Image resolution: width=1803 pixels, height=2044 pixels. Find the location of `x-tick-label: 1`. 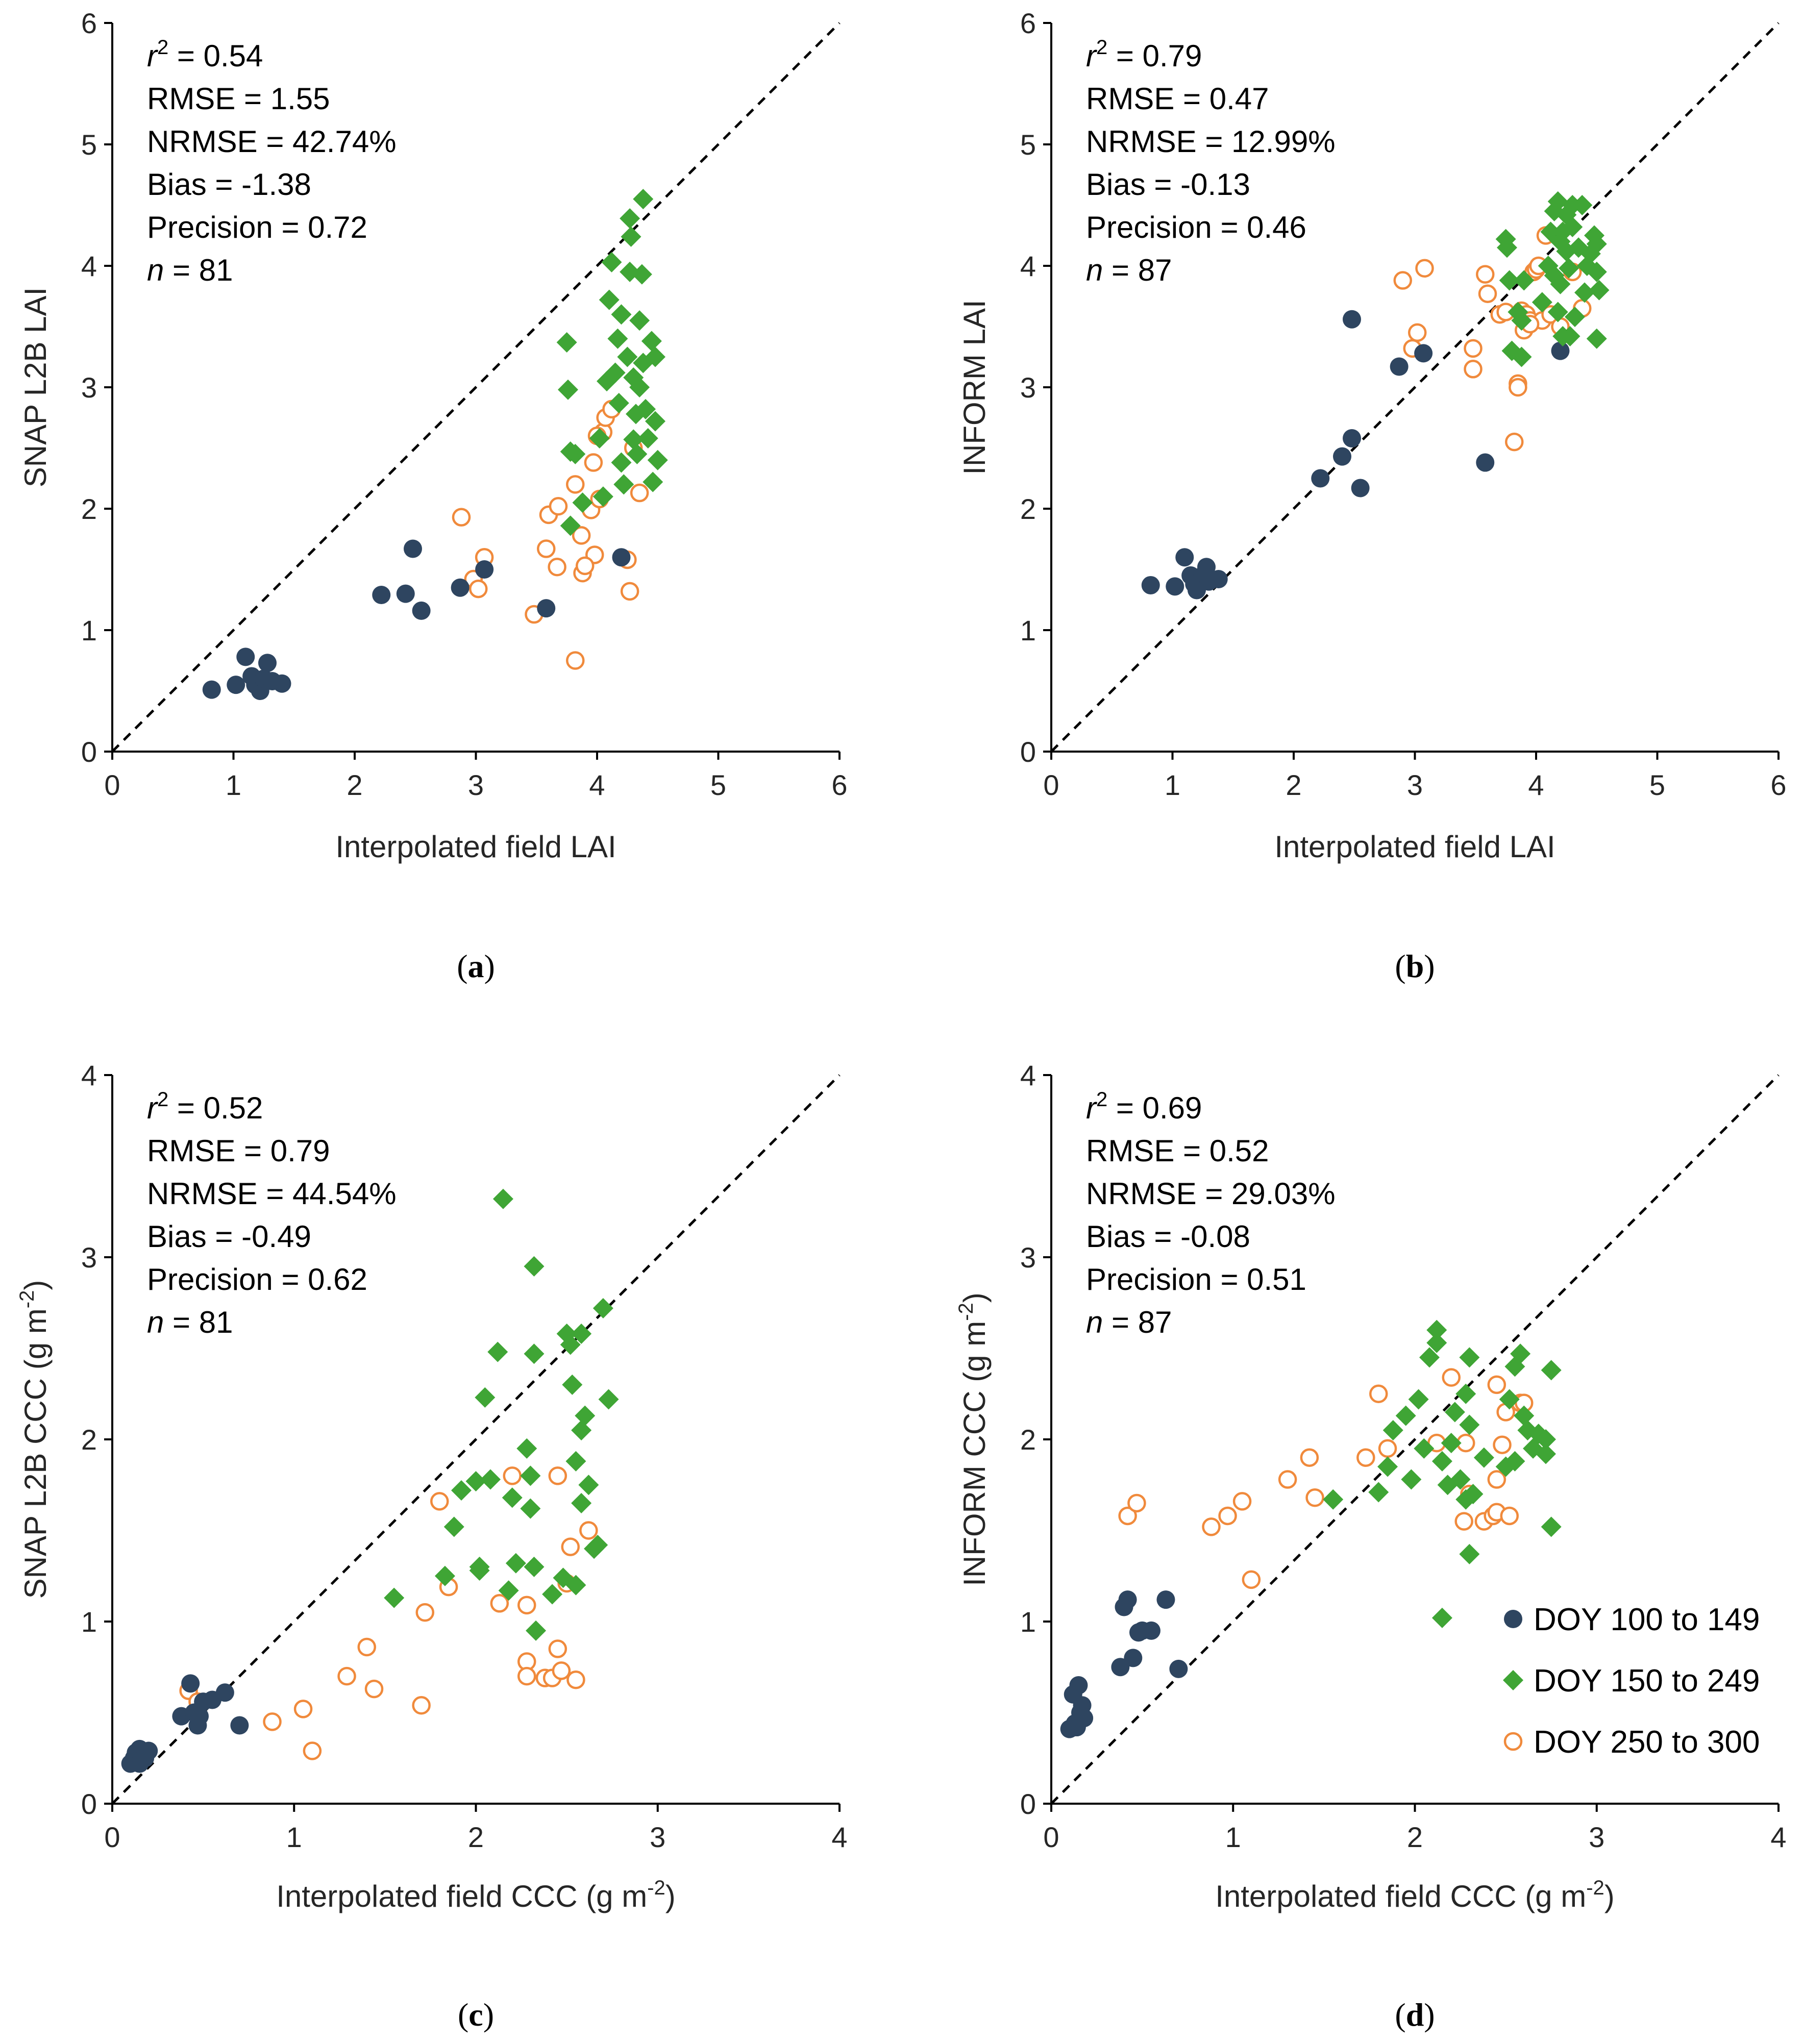

x-tick-label: 1 is located at coordinates (294, 1837).